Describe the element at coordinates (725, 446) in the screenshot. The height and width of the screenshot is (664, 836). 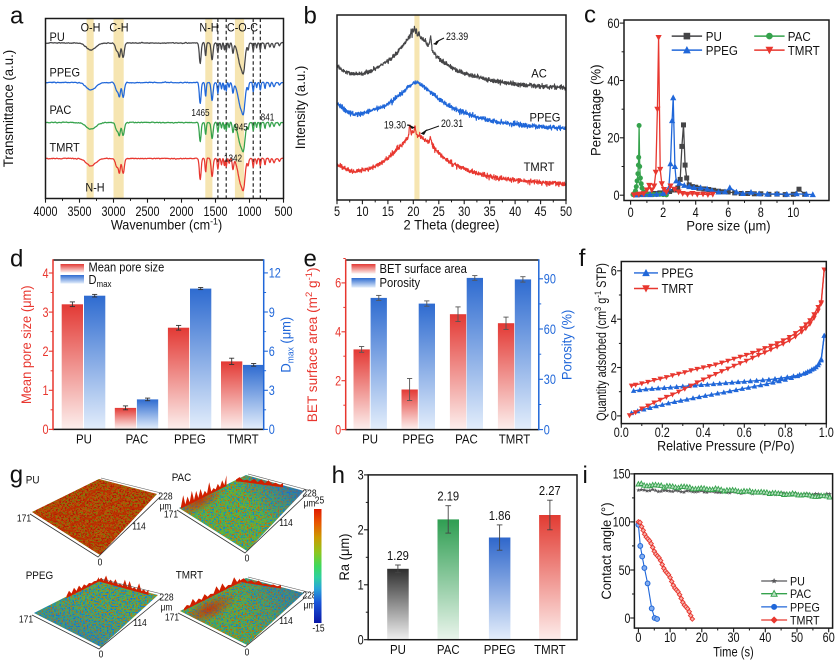
I see `svg-text: Relative Pressure (P/Po)` at that location.